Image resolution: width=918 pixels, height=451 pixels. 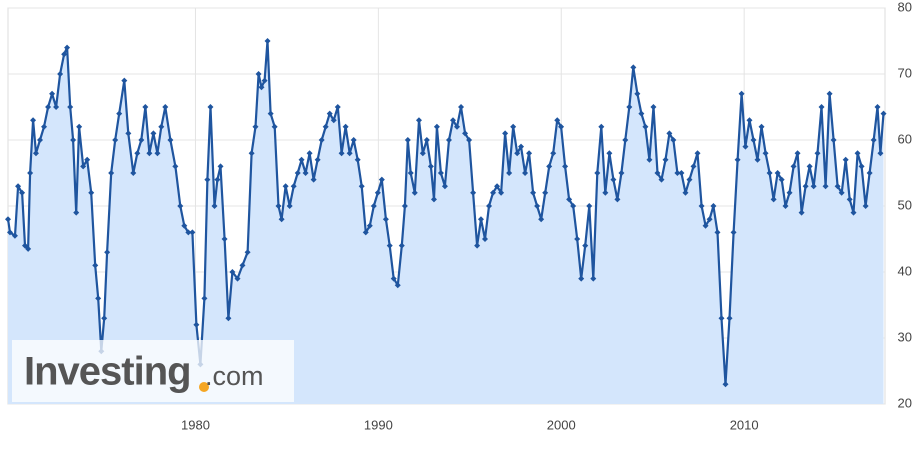 I want to click on y-tick-label: 20, so click(x=905, y=402).